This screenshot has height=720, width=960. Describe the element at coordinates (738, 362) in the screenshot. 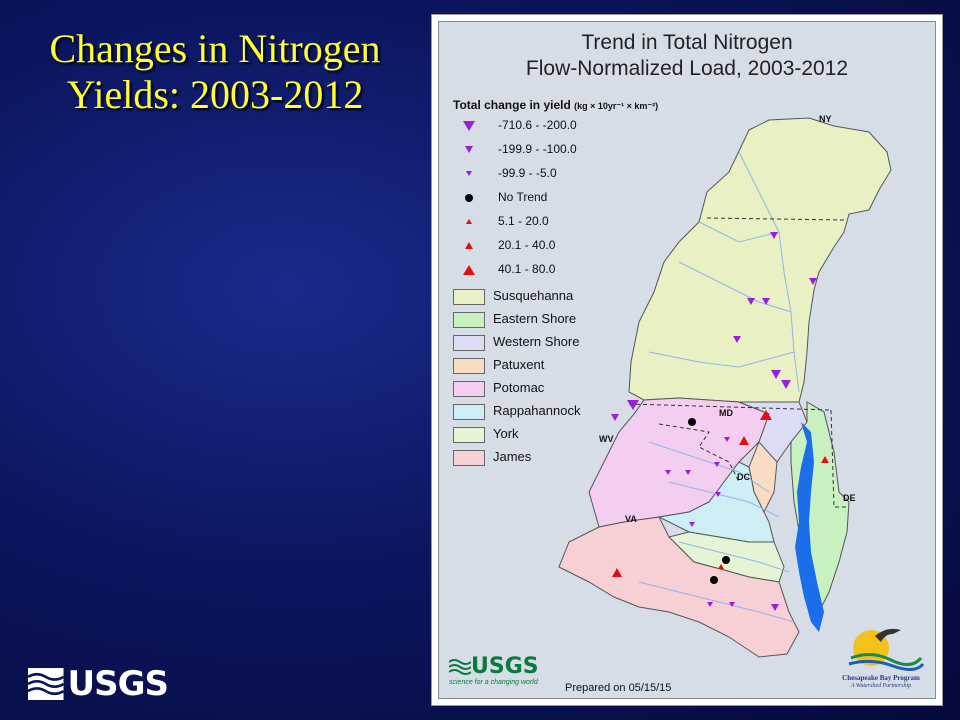

I see `state-borders` at that location.